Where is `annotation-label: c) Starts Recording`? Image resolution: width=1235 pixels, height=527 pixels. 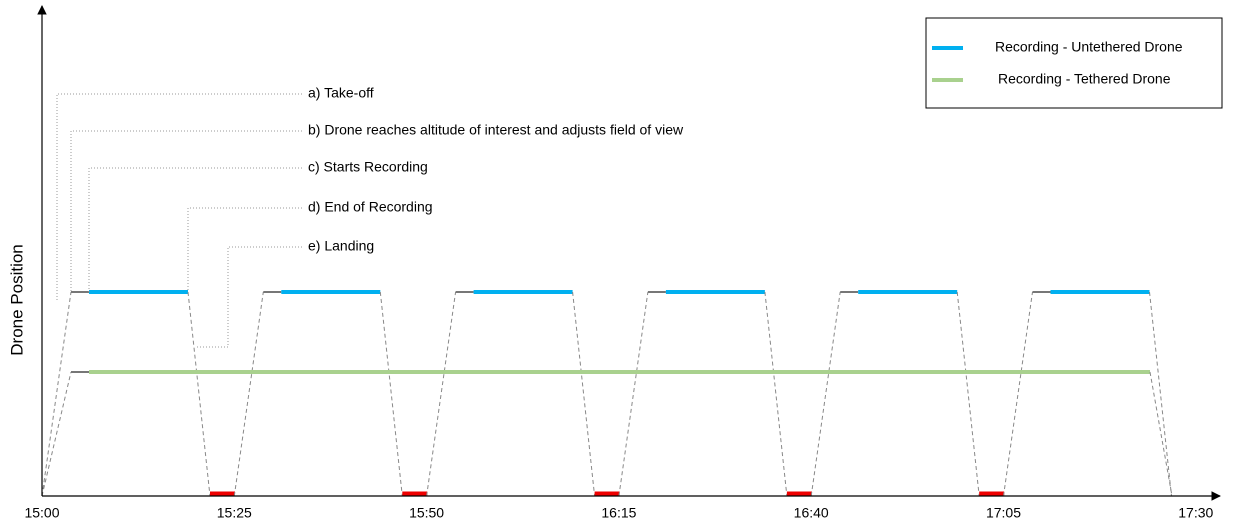 annotation-label: c) Starts Recording is located at coordinates (368, 167).